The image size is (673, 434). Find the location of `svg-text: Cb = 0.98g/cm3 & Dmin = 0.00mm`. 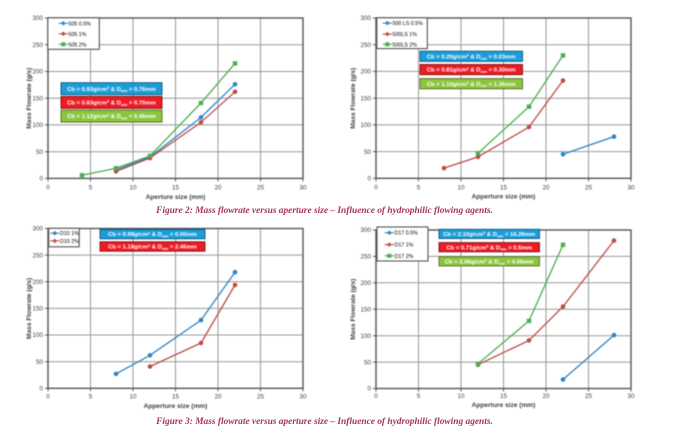

svg-text: Cb = 0.98g/cm3 & Dmin = 0.00mm is located at coordinates (152, 234).